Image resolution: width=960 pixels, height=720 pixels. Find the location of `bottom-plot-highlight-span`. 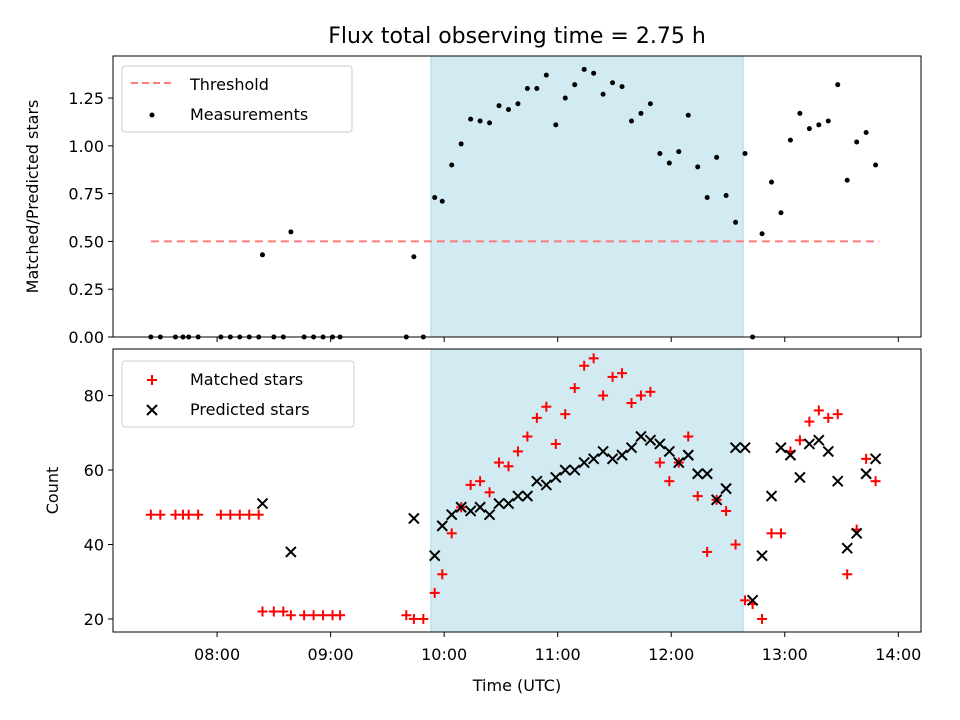

bottom-plot-highlight-span is located at coordinates (587, 490).